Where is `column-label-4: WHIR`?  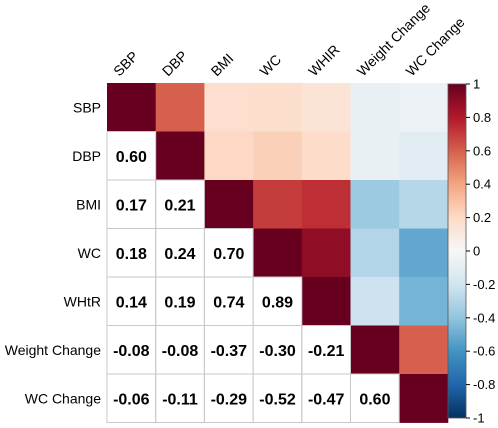
column-label-4: WHIR is located at coordinates (324, 60).